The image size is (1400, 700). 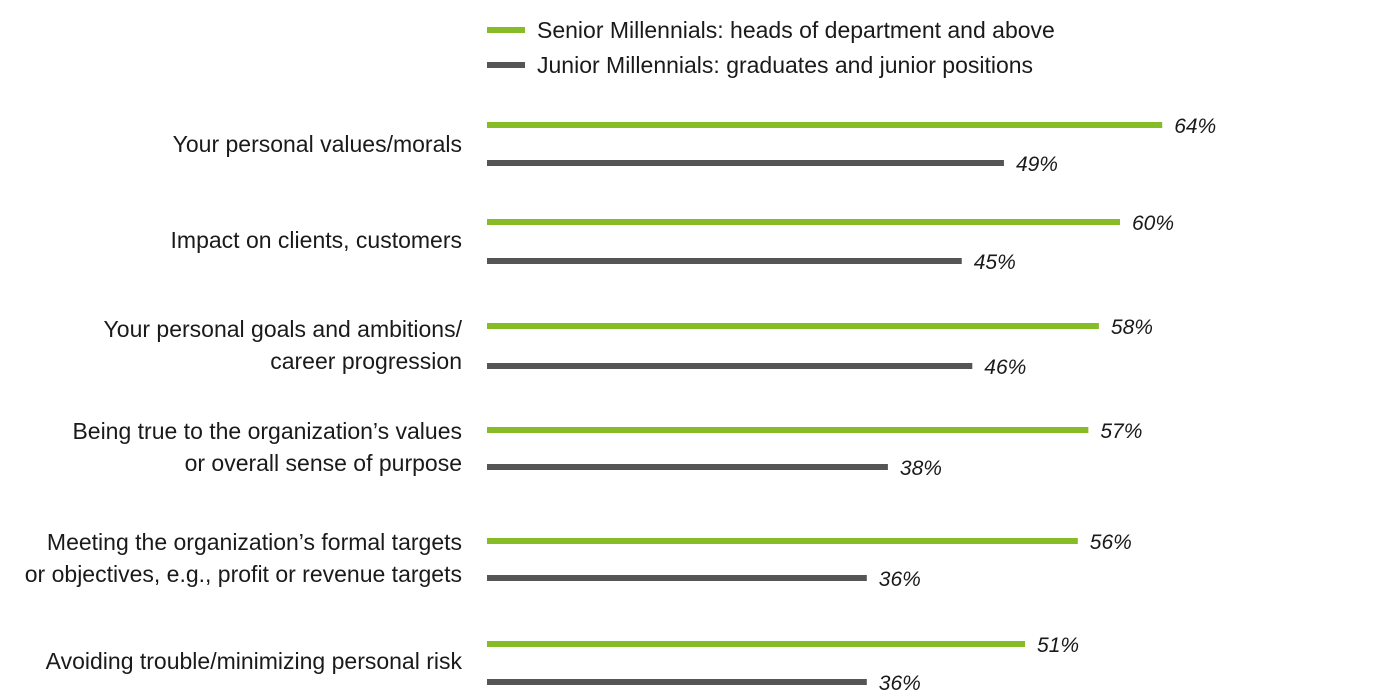 What do you see at coordinates (1153, 223) in the screenshot?
I see `senior-value-label: 60%` at bounding box center [1153, 223].